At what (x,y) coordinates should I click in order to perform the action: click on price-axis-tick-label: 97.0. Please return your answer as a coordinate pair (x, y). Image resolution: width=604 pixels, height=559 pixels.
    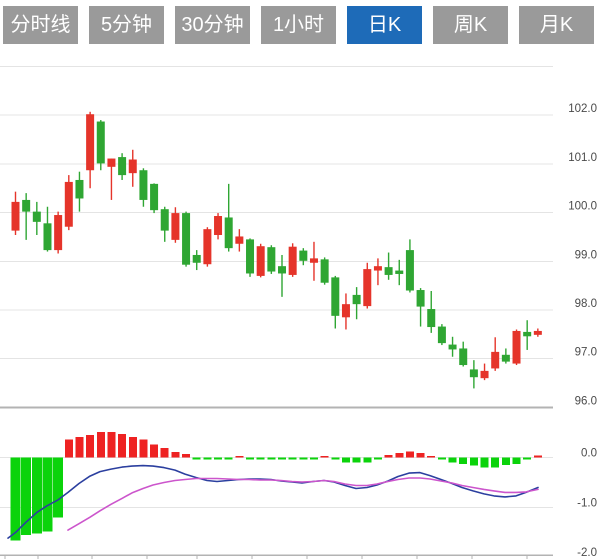
    Looking at the image, I should click on (586, 353).